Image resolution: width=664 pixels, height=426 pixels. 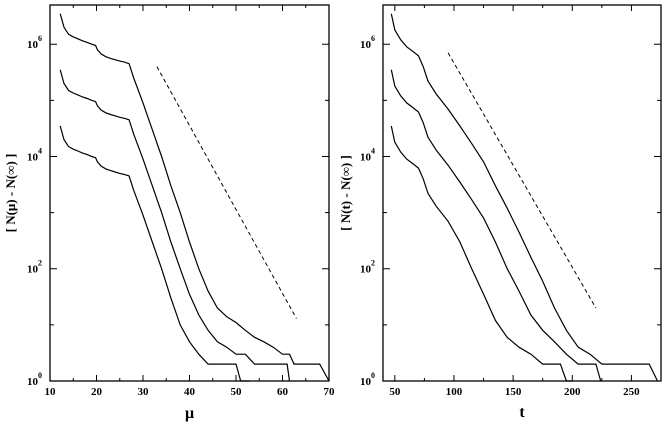 What do you see at coordinates (631, 392) in the screenshot?
I see `x-tick-label: 250` at bounding box center [631, 392].